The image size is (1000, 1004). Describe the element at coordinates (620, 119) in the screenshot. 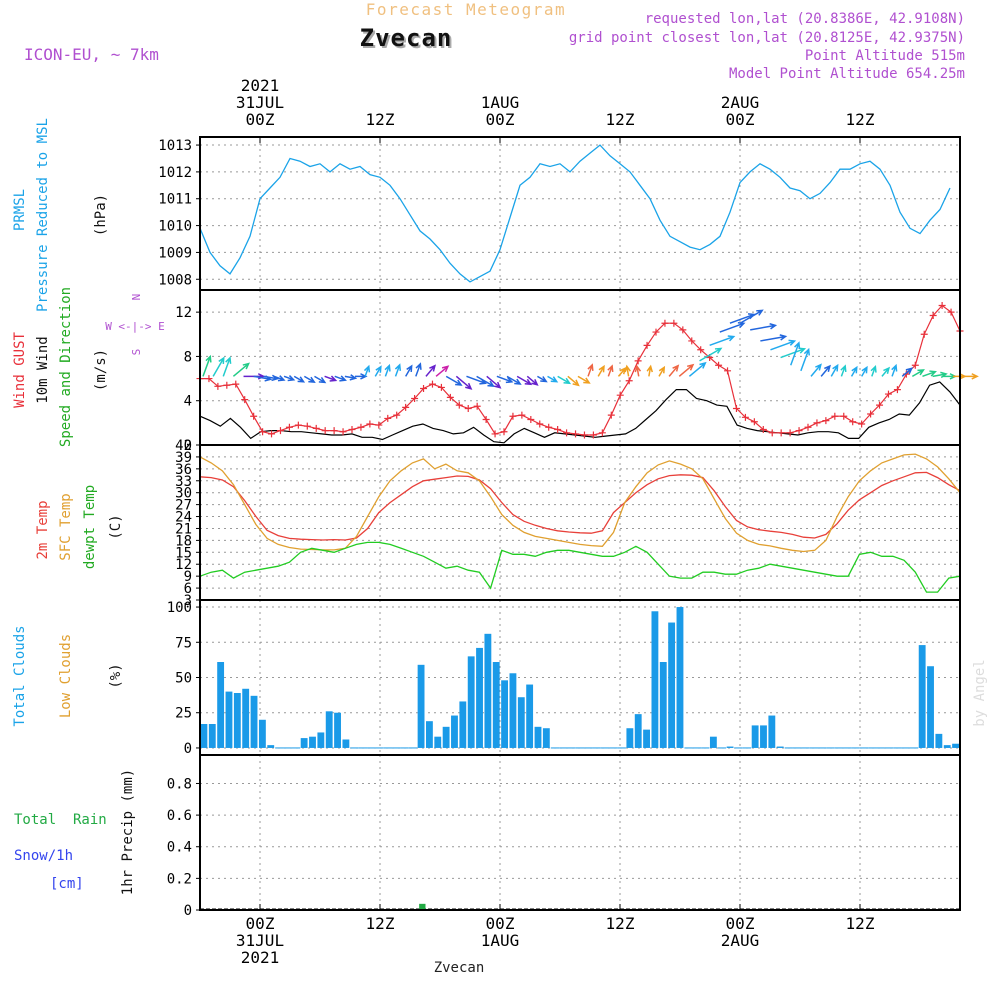

I see `top-time-label: 12Z` at that location.